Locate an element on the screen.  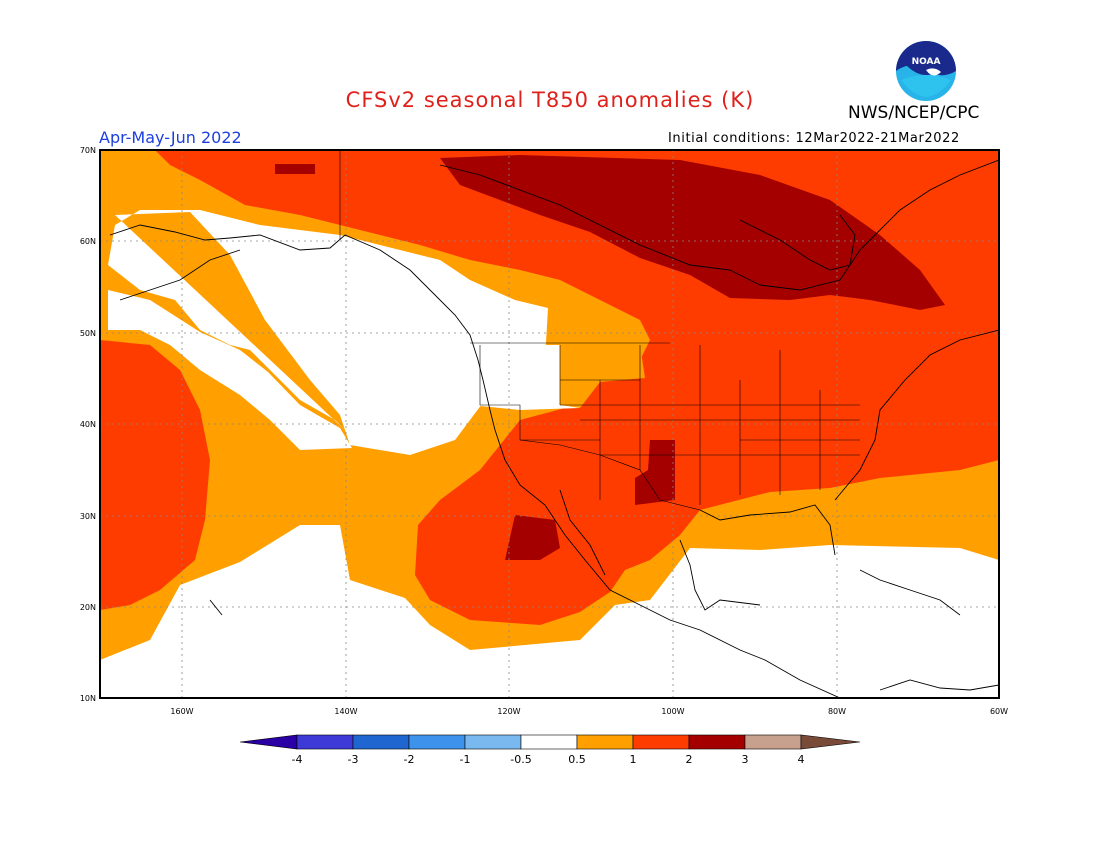
logo-text: NOAA is located at coordinates (926, 62).